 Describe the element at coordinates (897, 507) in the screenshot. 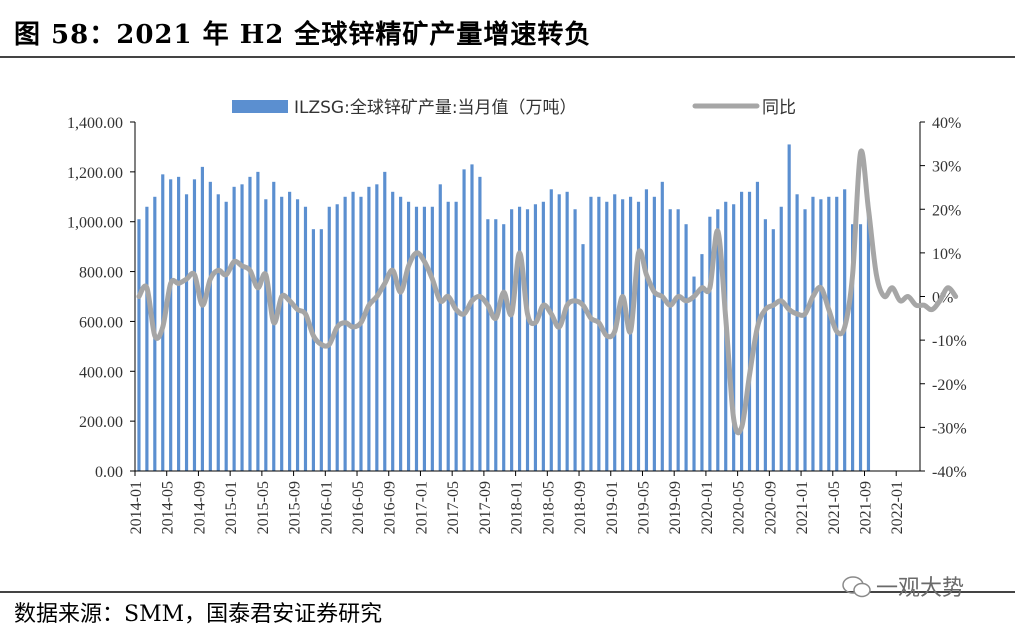

I see `x-tick-label: 2022-01` at that location.